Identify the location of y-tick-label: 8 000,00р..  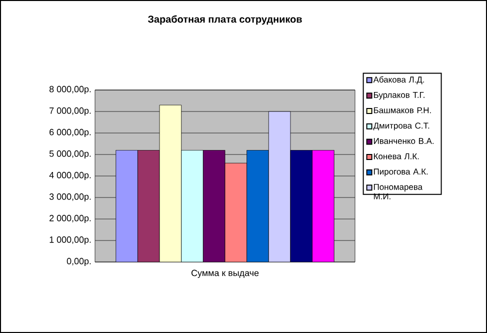
(70, 90).